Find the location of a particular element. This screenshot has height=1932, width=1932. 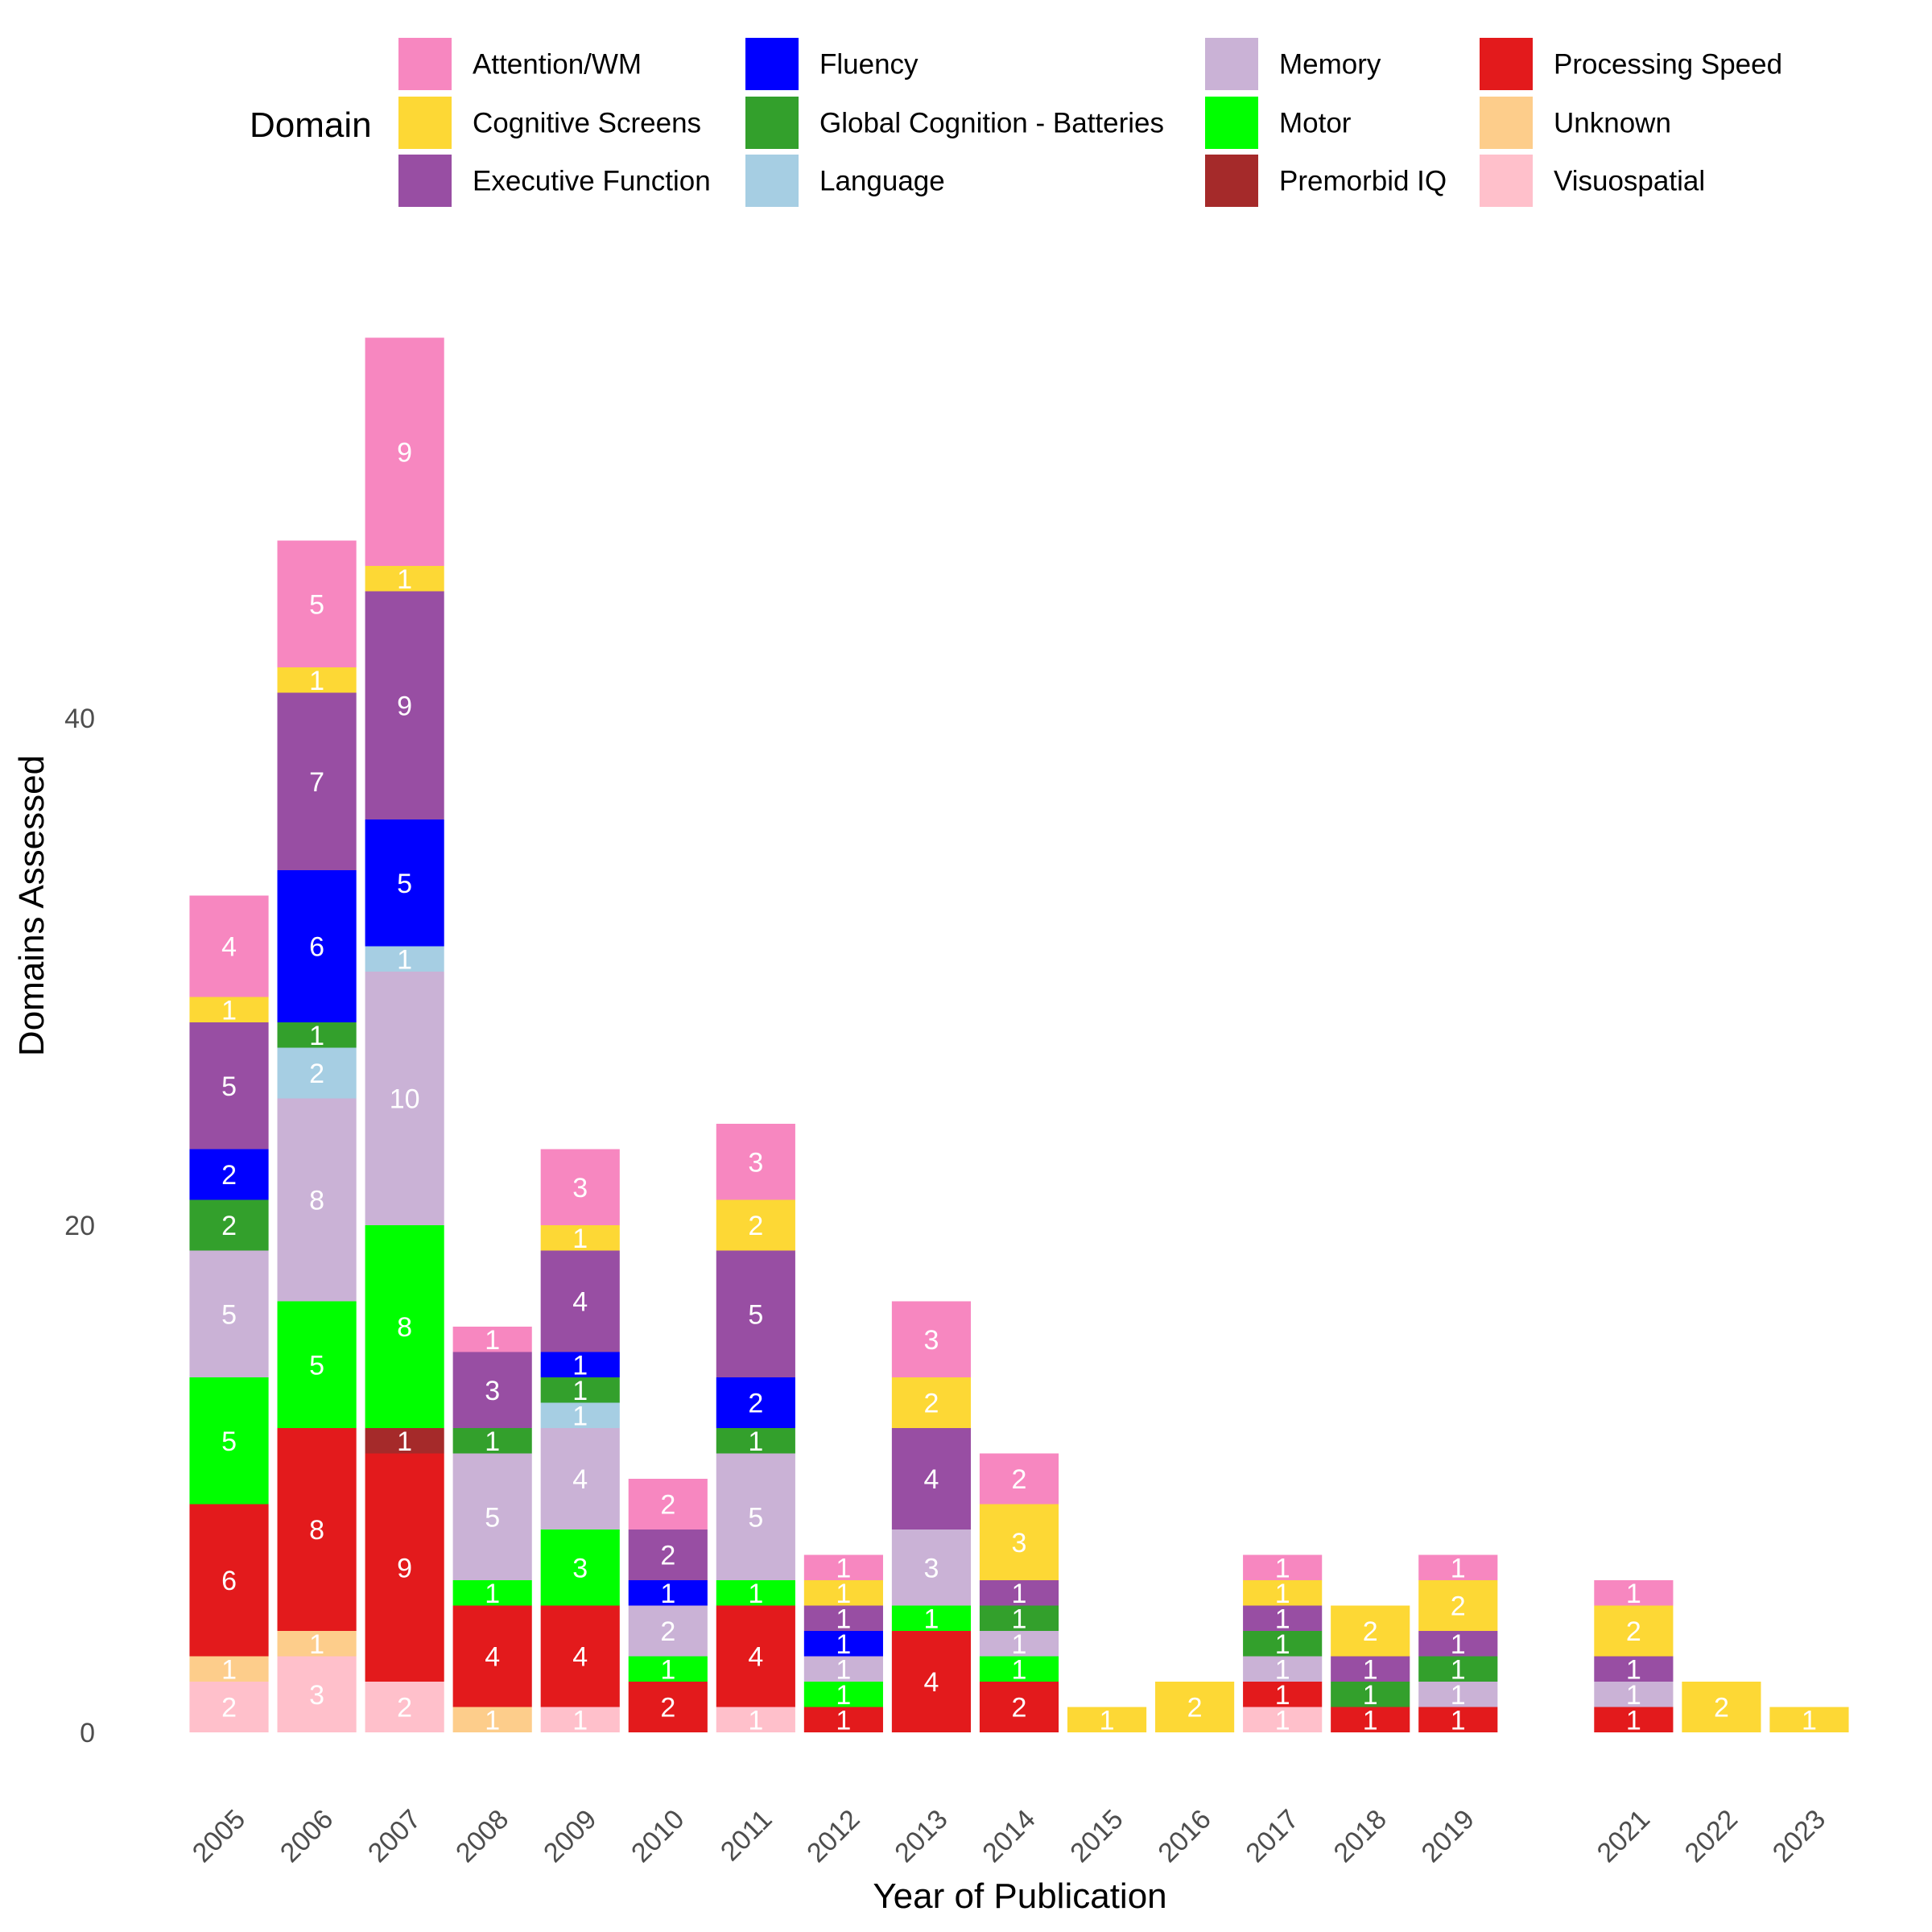

bar-value-label-2005-executive-function: 5 is located at coordinates (229, 1086).